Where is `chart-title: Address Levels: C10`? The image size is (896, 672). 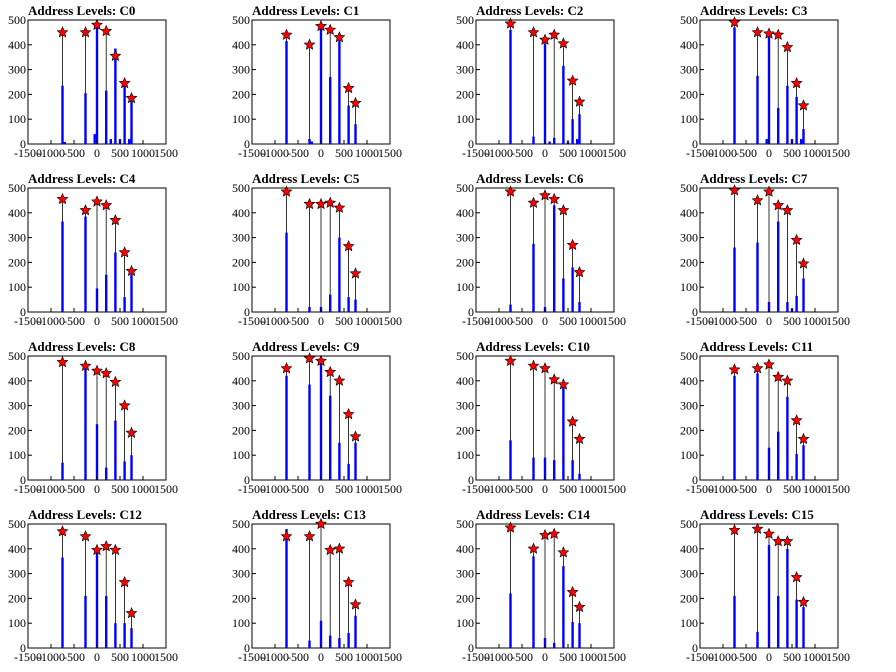
chart-title: Address Levels: C10 is located at coordinates (533, 346).